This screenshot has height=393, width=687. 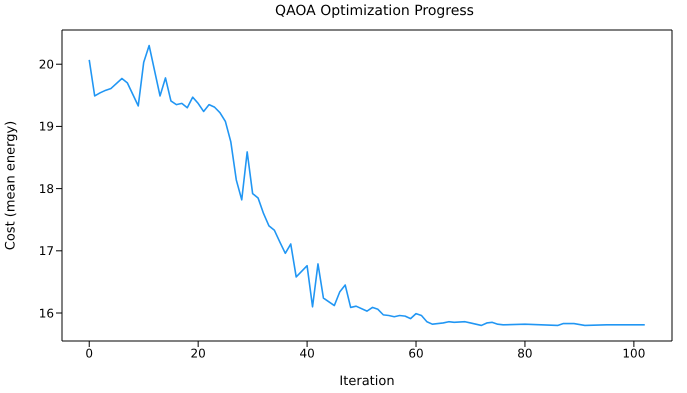 I want to click on chart-title: QAOA Optimization Progress, so click(x=374, y=11).